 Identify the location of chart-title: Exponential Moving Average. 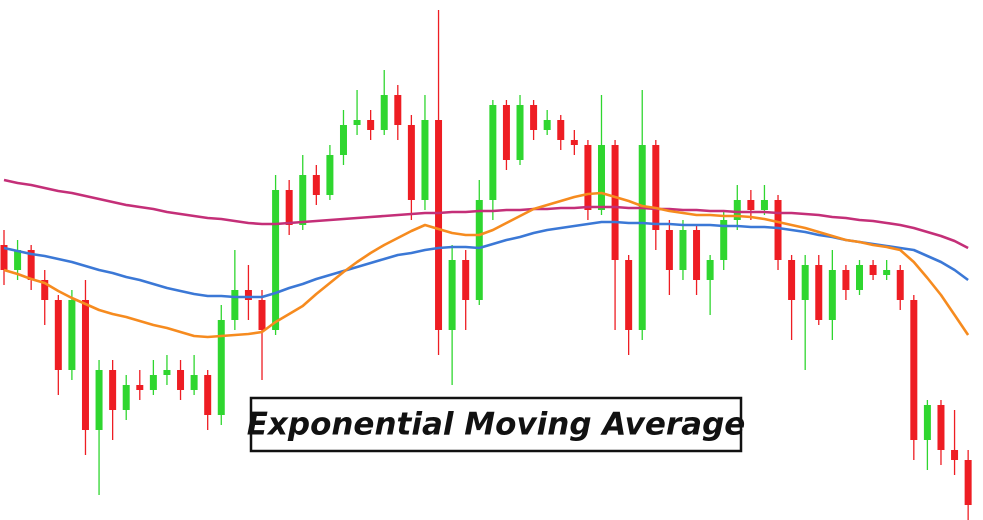
(496, 425).